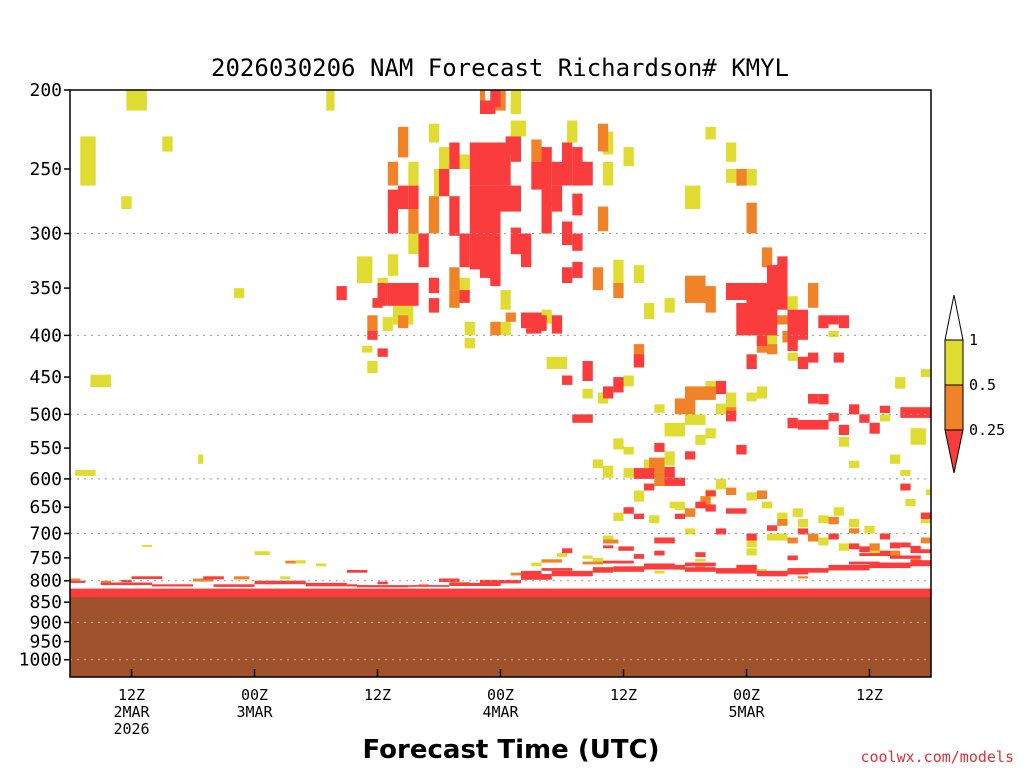 The width and height of the screenshot is (1024, 772). Describe the element at coordinates (45, 234) in the screenshot. I see `y-tick-label: 300` at that location.